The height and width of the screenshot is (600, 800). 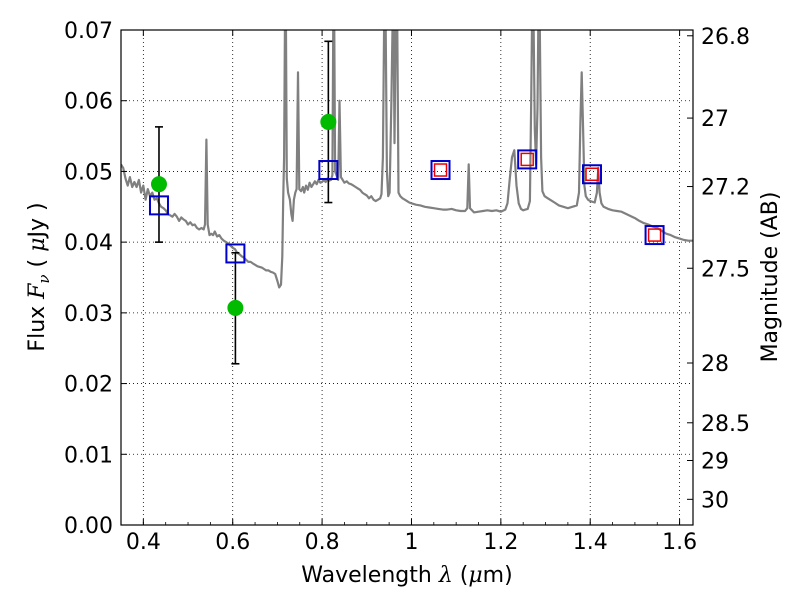 I want to click on y2-tick-label: 27.5, so click(x=725, y=269).